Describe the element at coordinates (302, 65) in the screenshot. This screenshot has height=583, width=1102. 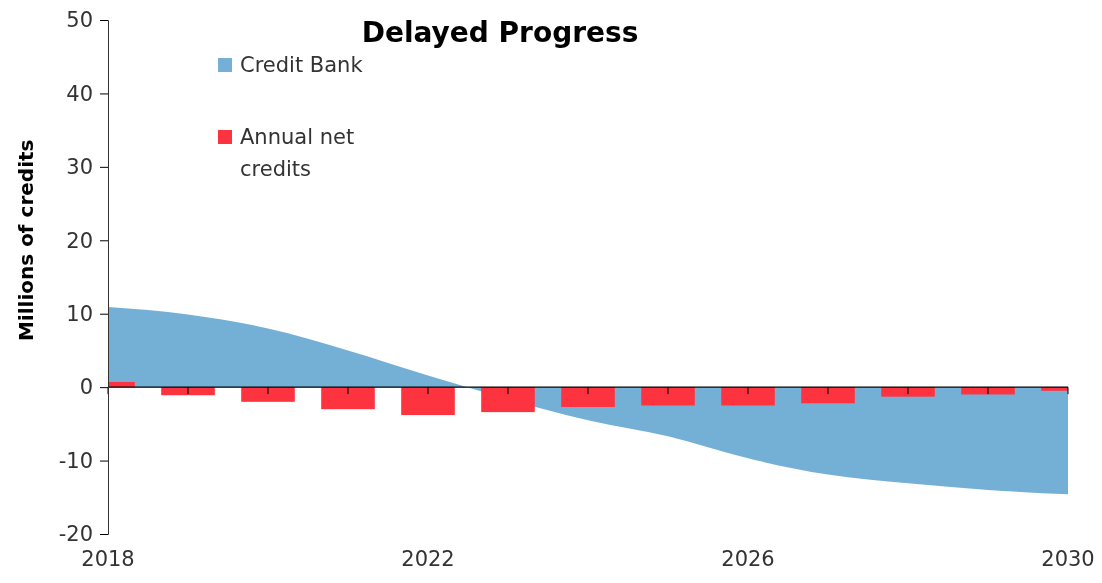
I see `legend-label: Credit Bank` at that location.